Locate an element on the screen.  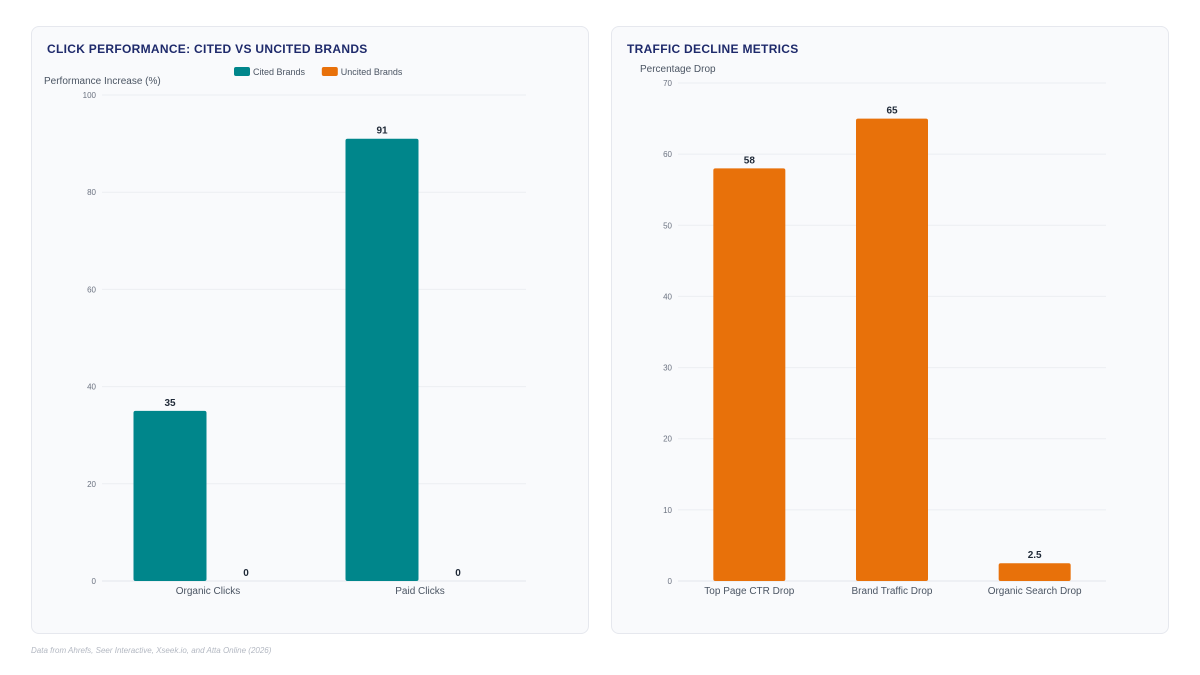
y-tick-label: 30 is located at coordinates (667, 368).